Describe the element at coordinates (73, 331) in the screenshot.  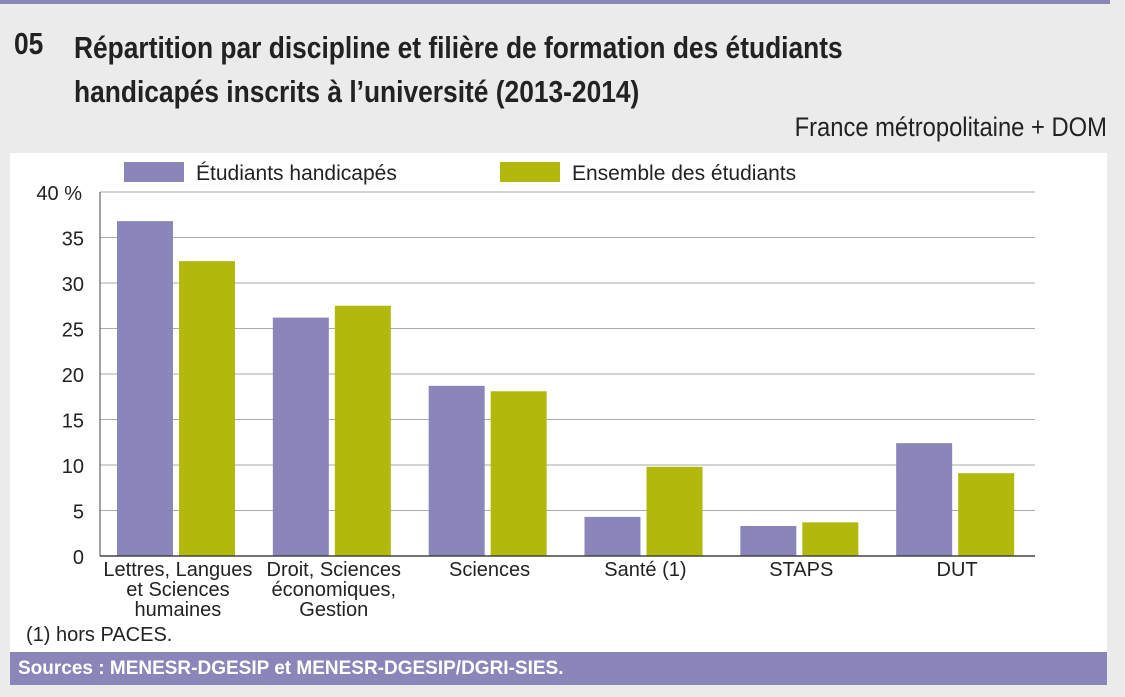
I see `y-tick-label: 25` at that location.